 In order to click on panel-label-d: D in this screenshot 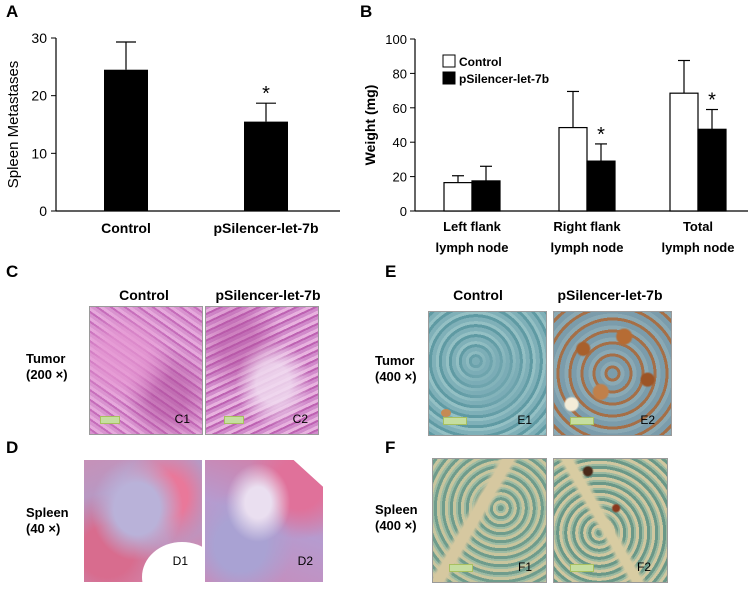, I will do `click(12, 447)`.